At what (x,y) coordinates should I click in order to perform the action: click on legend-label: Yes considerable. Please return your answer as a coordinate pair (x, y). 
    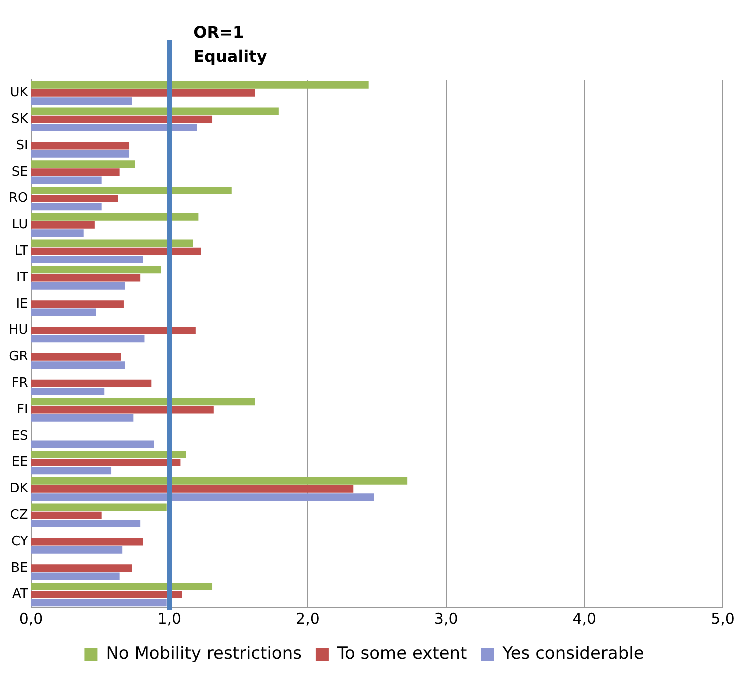
    Looking at the image, I should click on (573, 654).